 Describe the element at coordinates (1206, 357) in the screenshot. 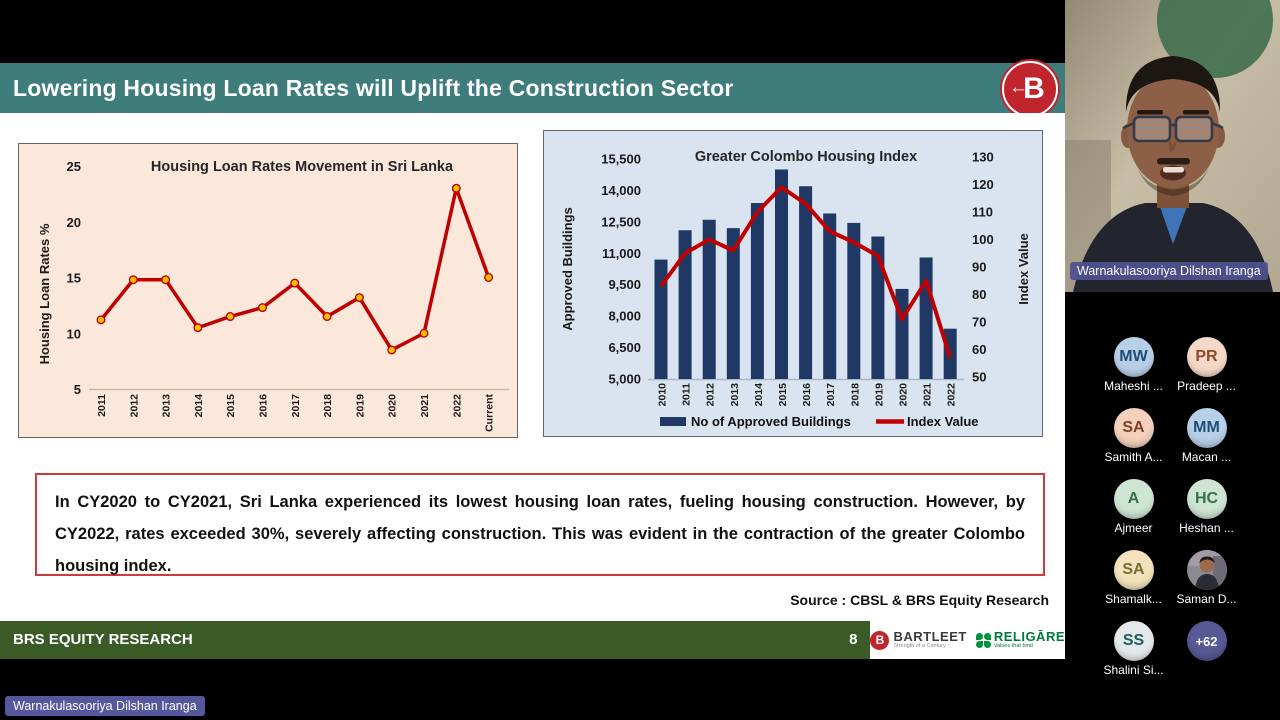

I see `participant-avatar: PR` at that location.